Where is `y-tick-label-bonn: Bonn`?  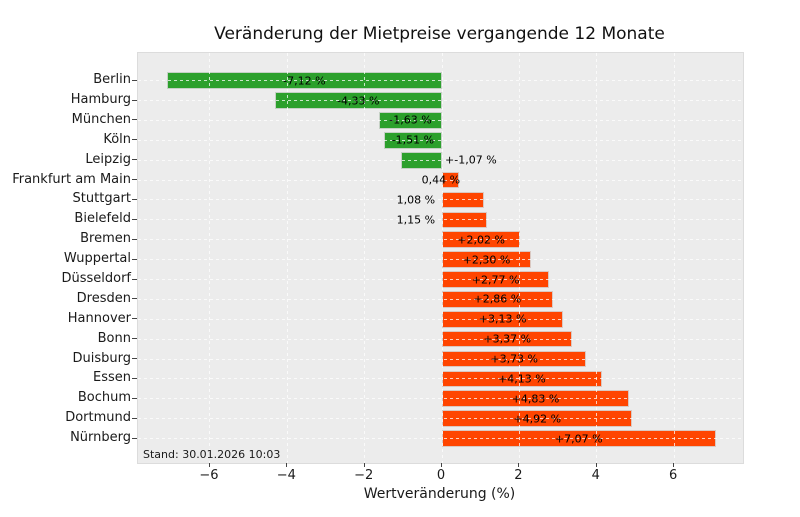 y-tick-label-bonn: Bonn is located at coordinates (114, 338).